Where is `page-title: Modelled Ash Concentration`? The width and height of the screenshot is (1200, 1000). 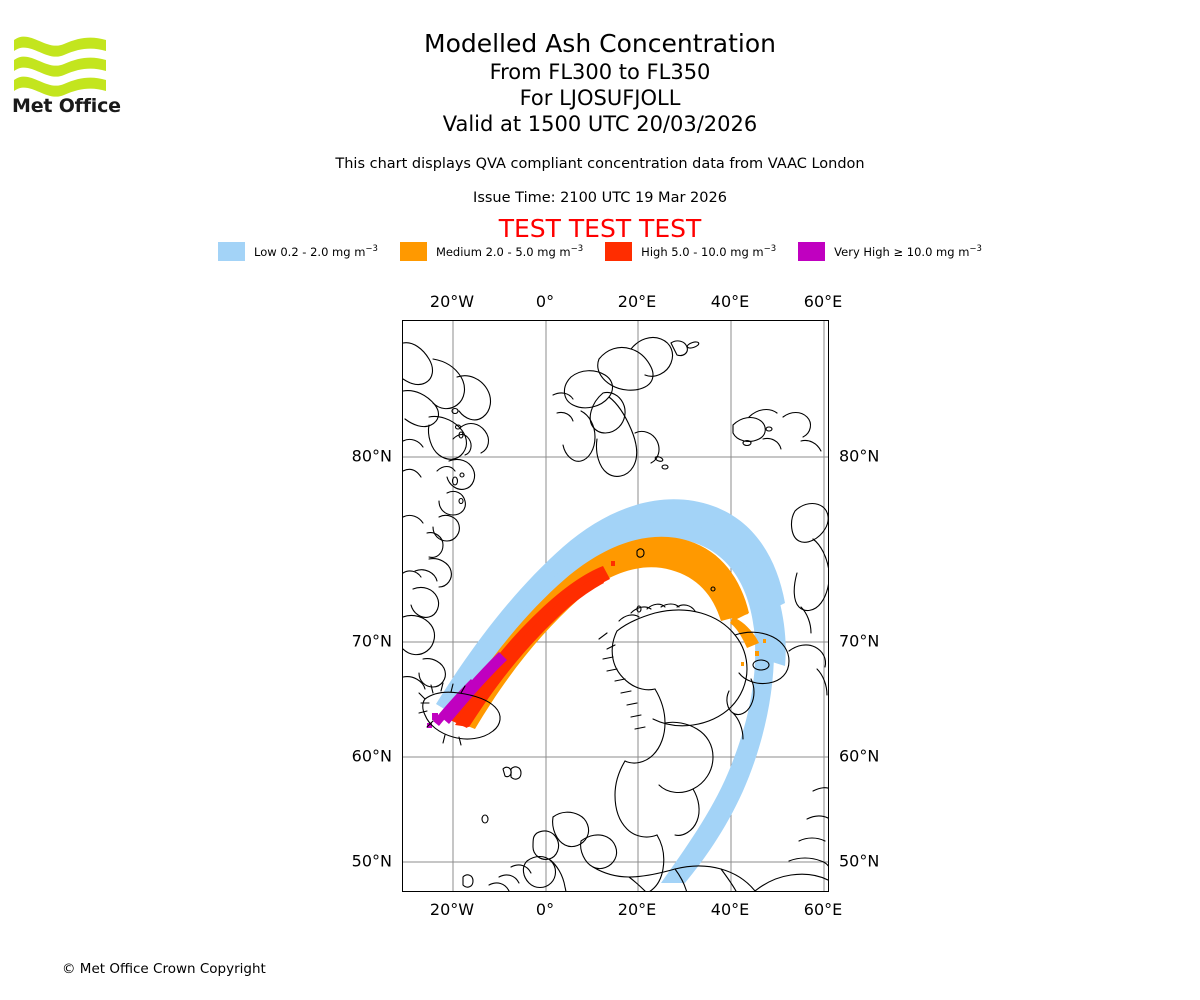
page-title: Modelled Ash Concentration is located at coordinates (600, 43).